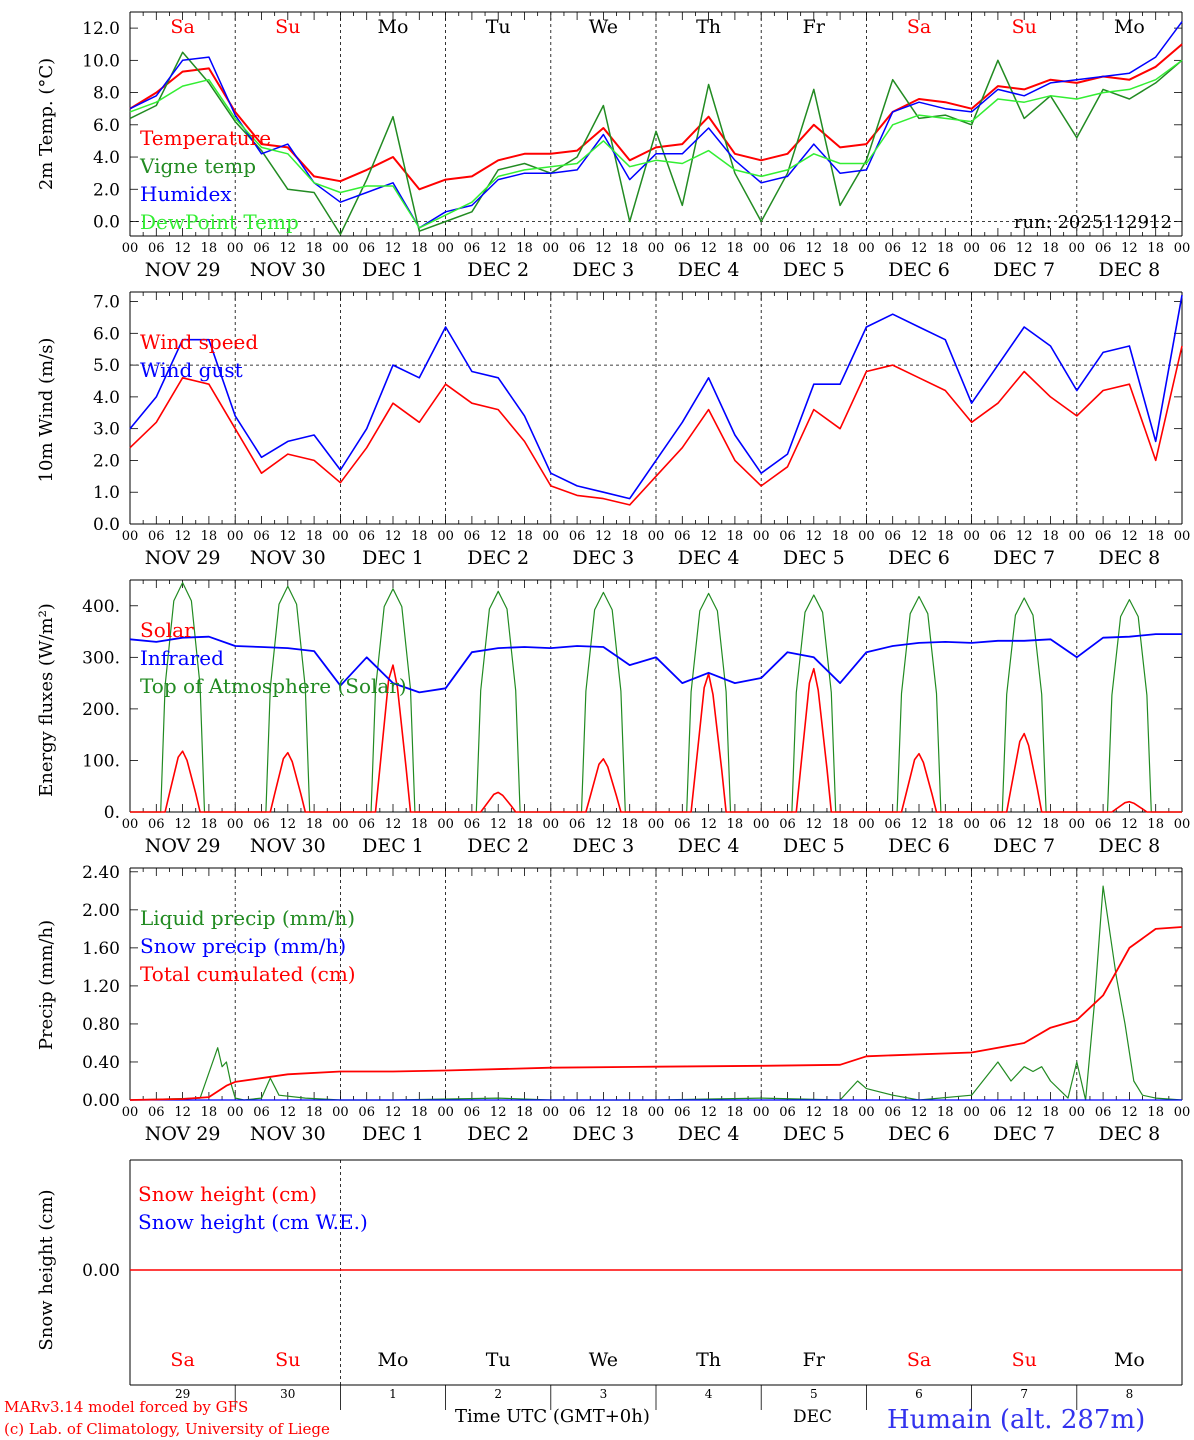  What do you see at coordinates (919, 27) in the screenshot?
I see `temp-weekday-label: Sa` at bounding box center [919, 27].